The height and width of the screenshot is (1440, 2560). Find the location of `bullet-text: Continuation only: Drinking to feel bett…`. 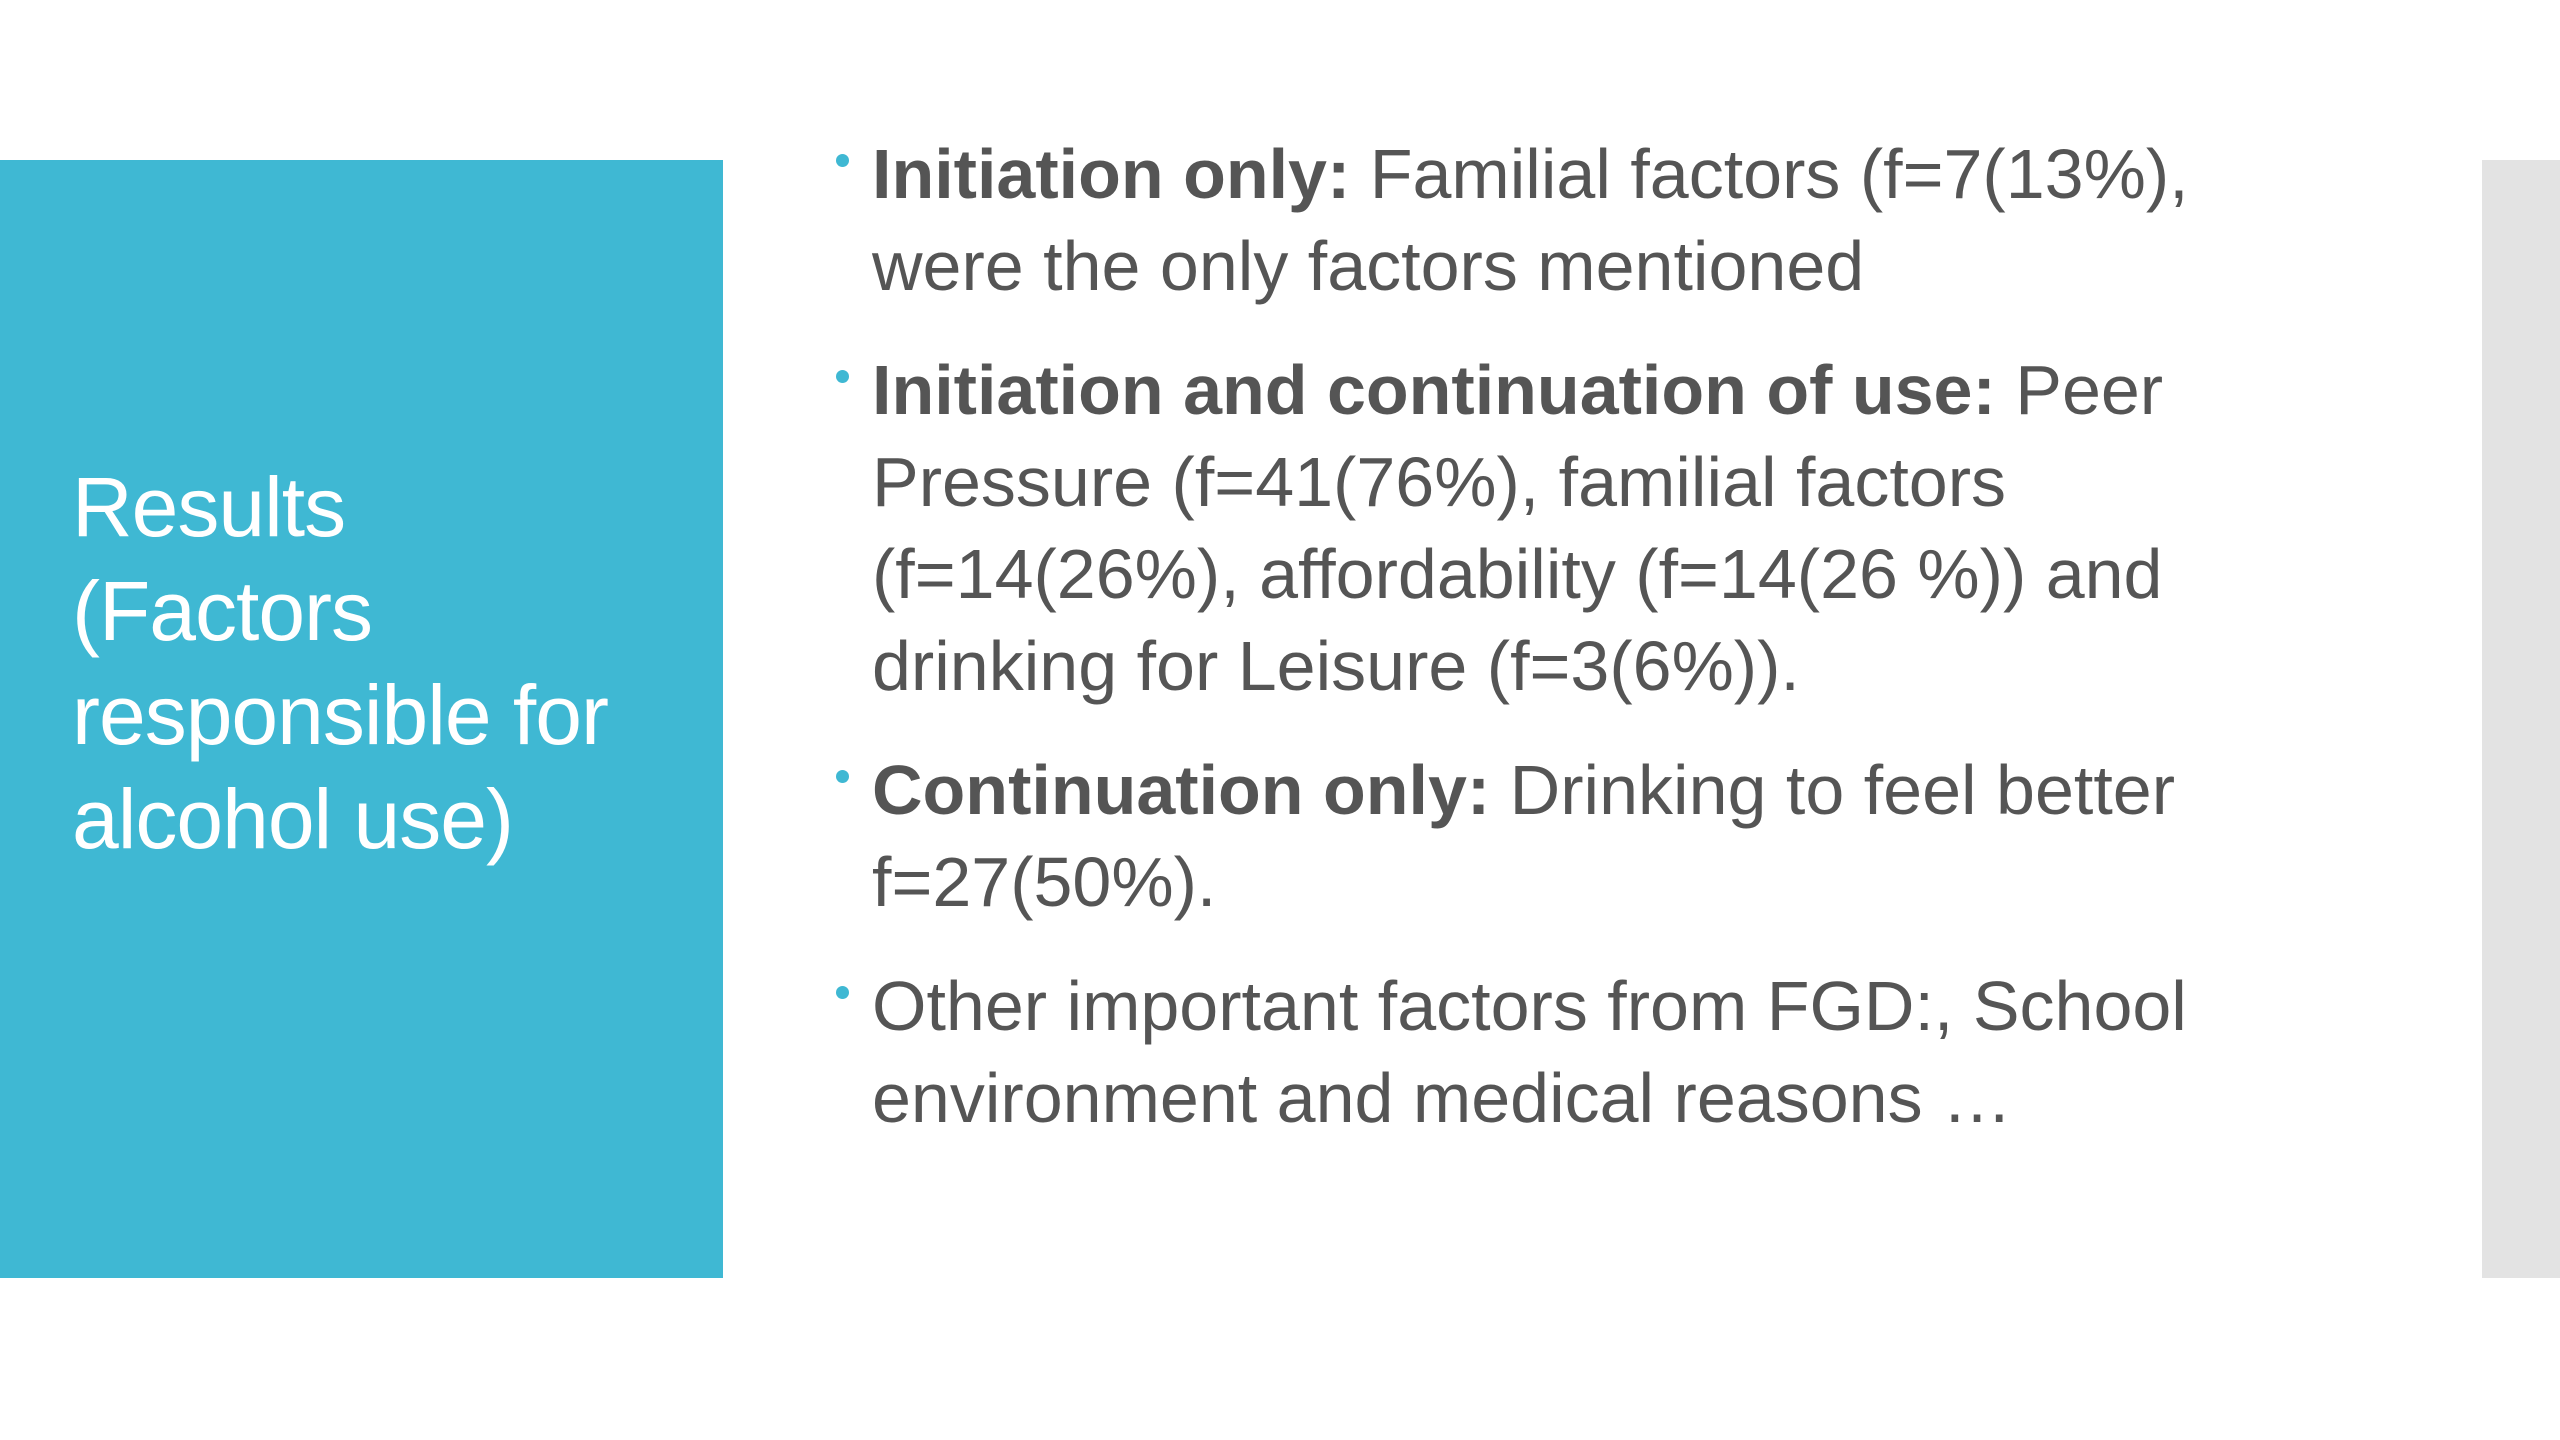

bullet-text: Continuation only: Drinking to feel bett… is located at coordinates (1614, 836).